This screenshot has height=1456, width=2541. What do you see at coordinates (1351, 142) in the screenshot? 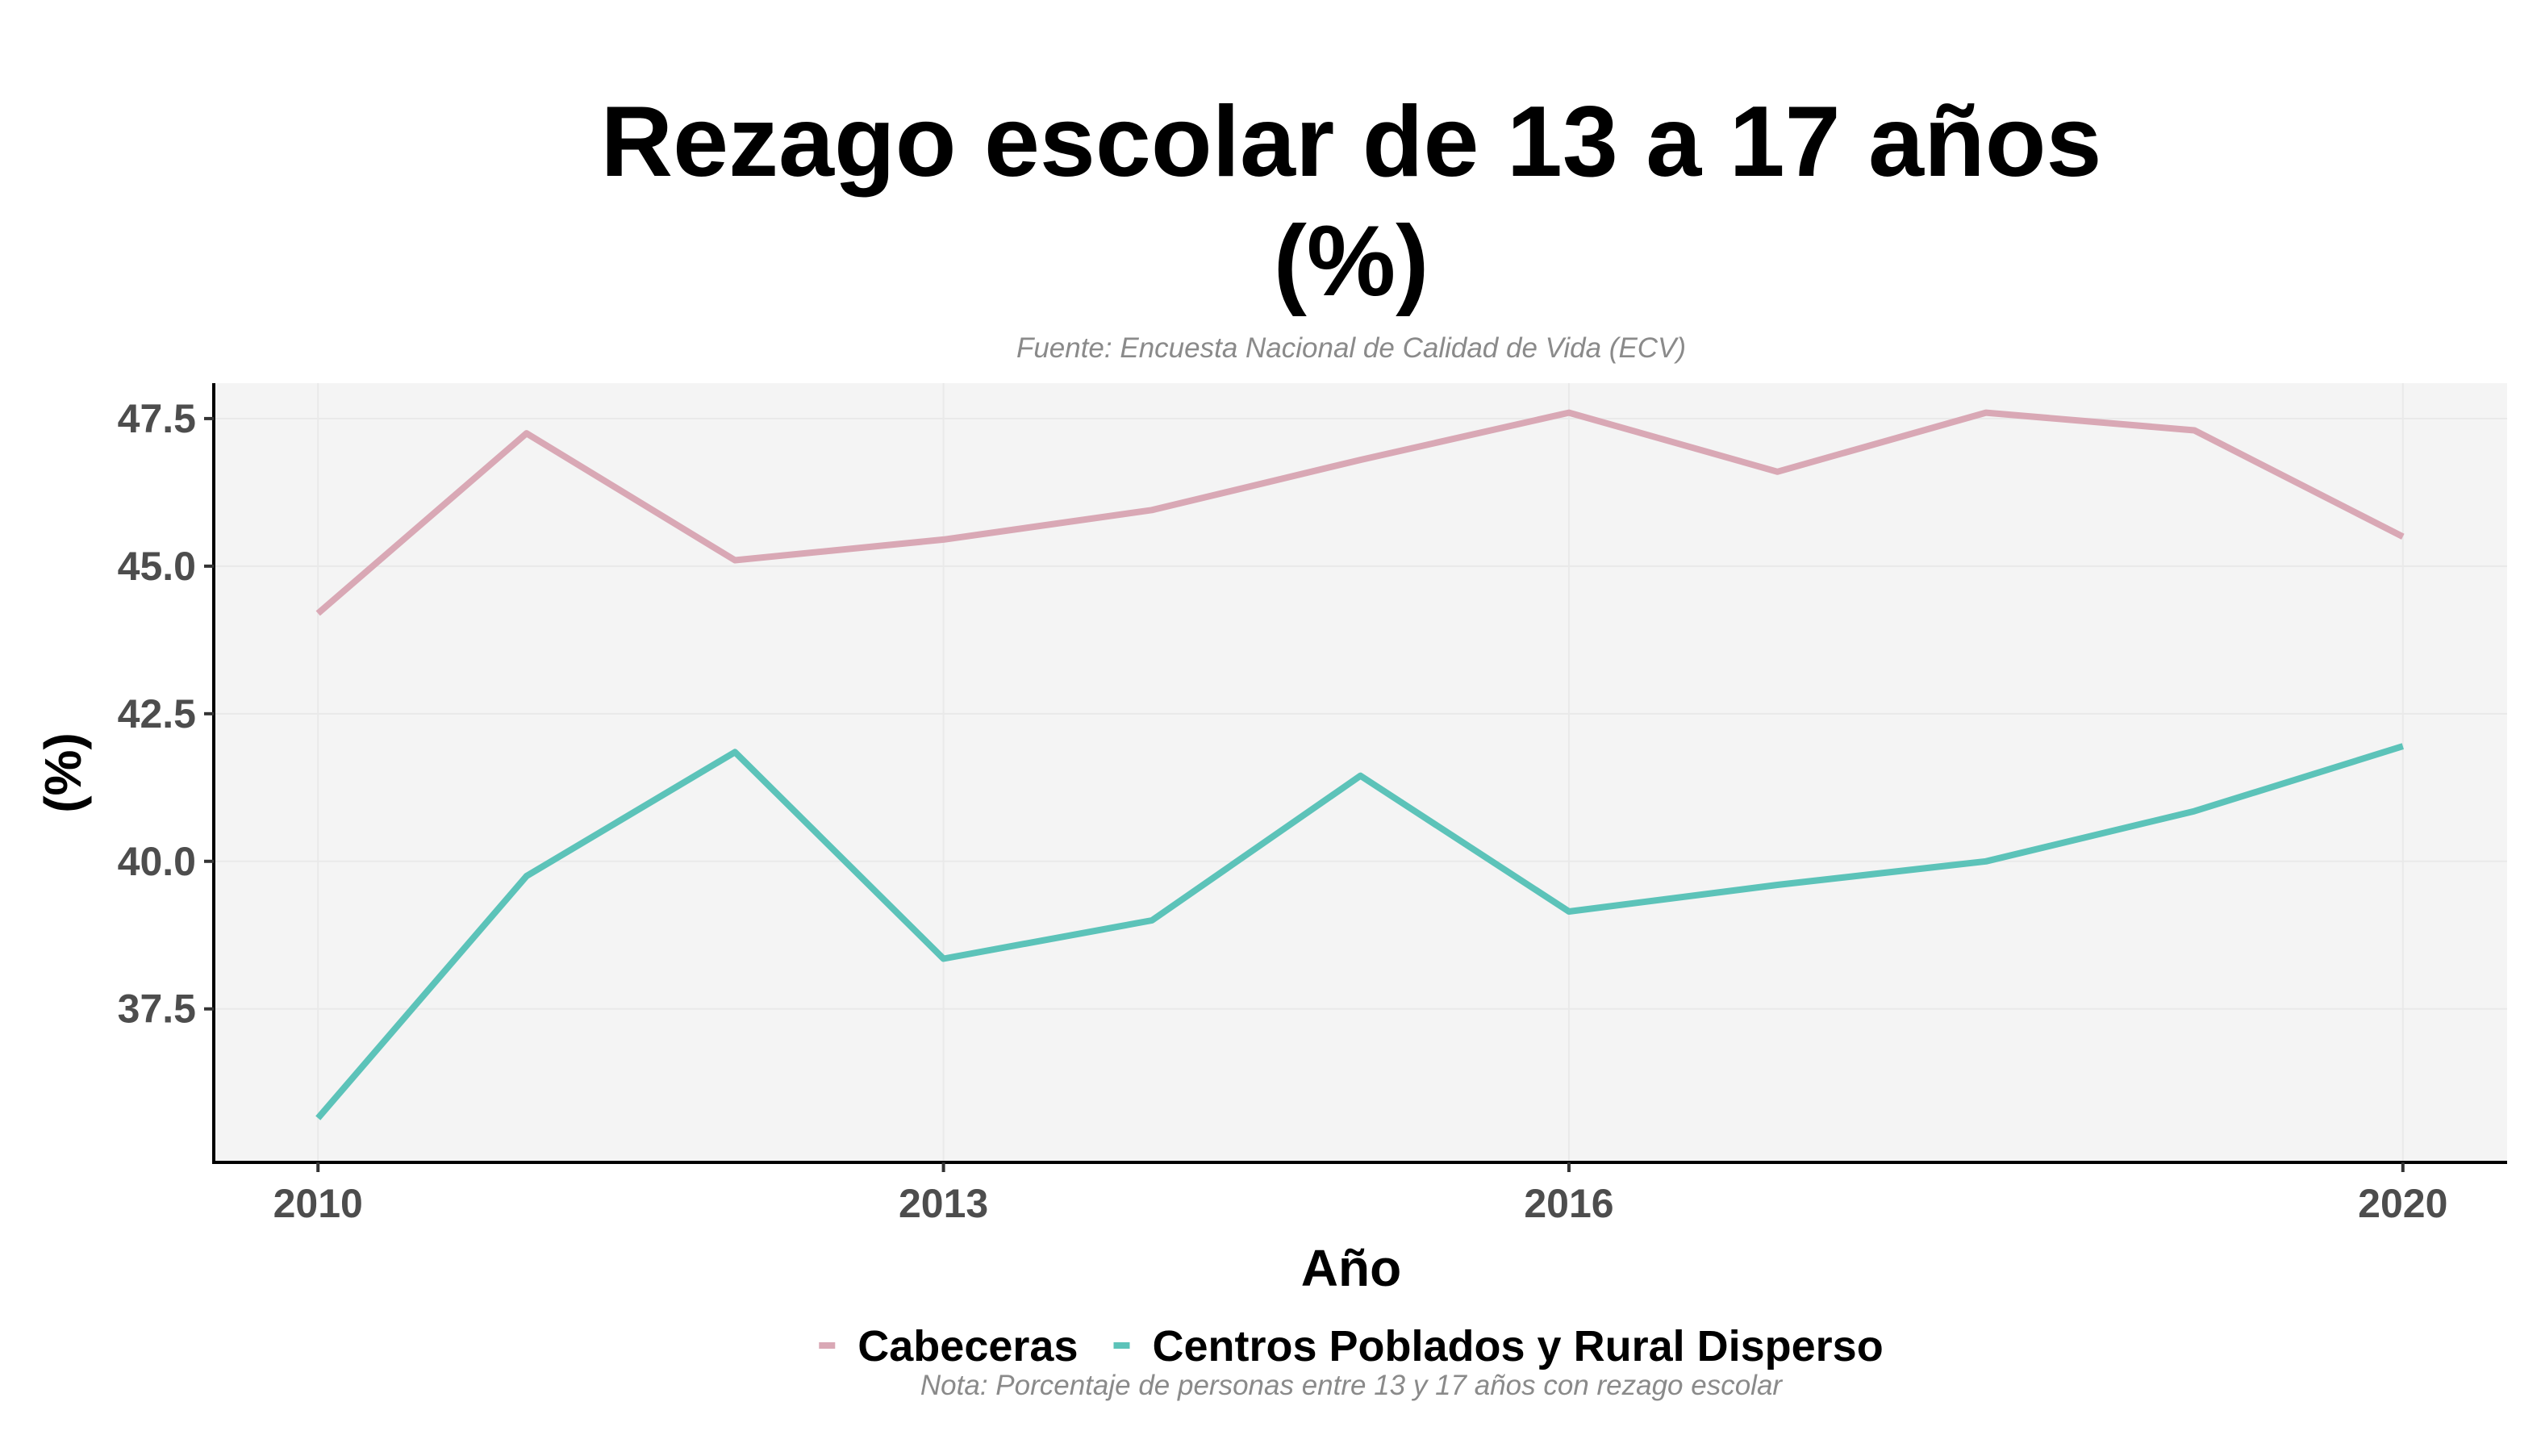
I see `chart-title-line-1: Rezago escolar de 13 a 17 años` at bounding box center [1351, 142].